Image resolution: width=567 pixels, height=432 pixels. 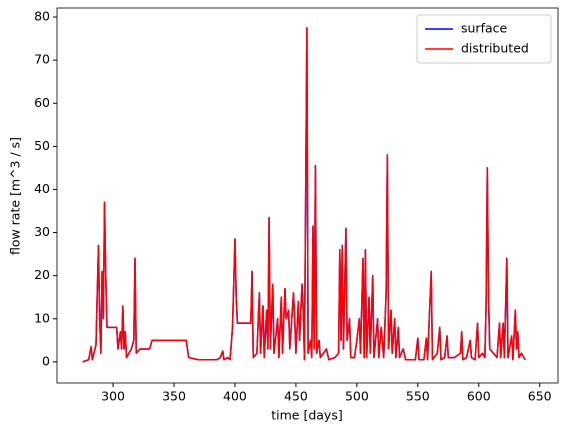 What do you see at coordinates (42, 274) in the screenshot?
I see `y-tick-label: 20` at bounding box center [42, 274].